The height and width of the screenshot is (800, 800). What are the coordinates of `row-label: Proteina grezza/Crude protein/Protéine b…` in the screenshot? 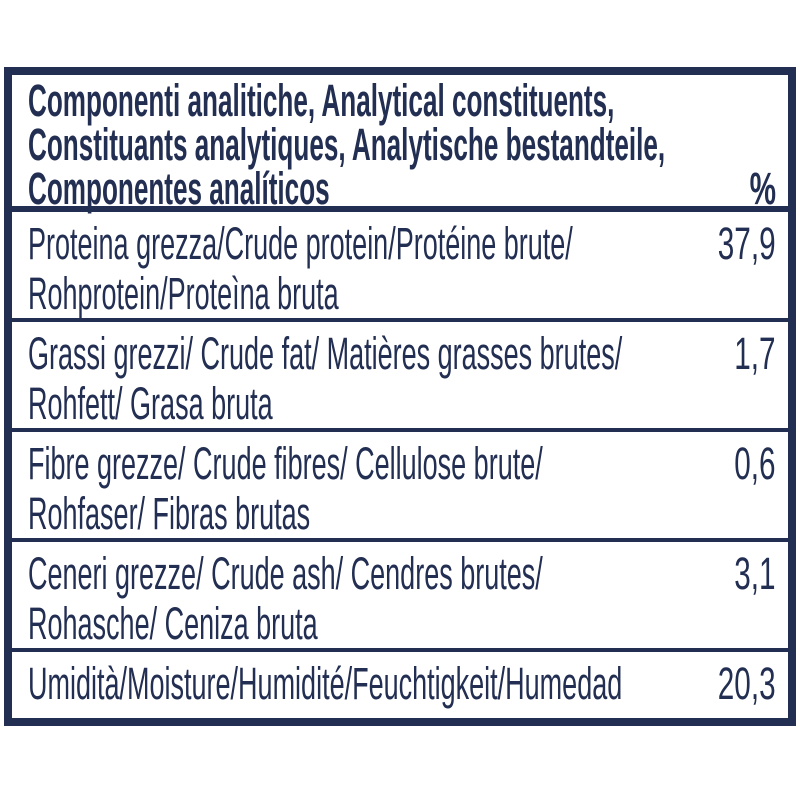 It's located at (414, 269).